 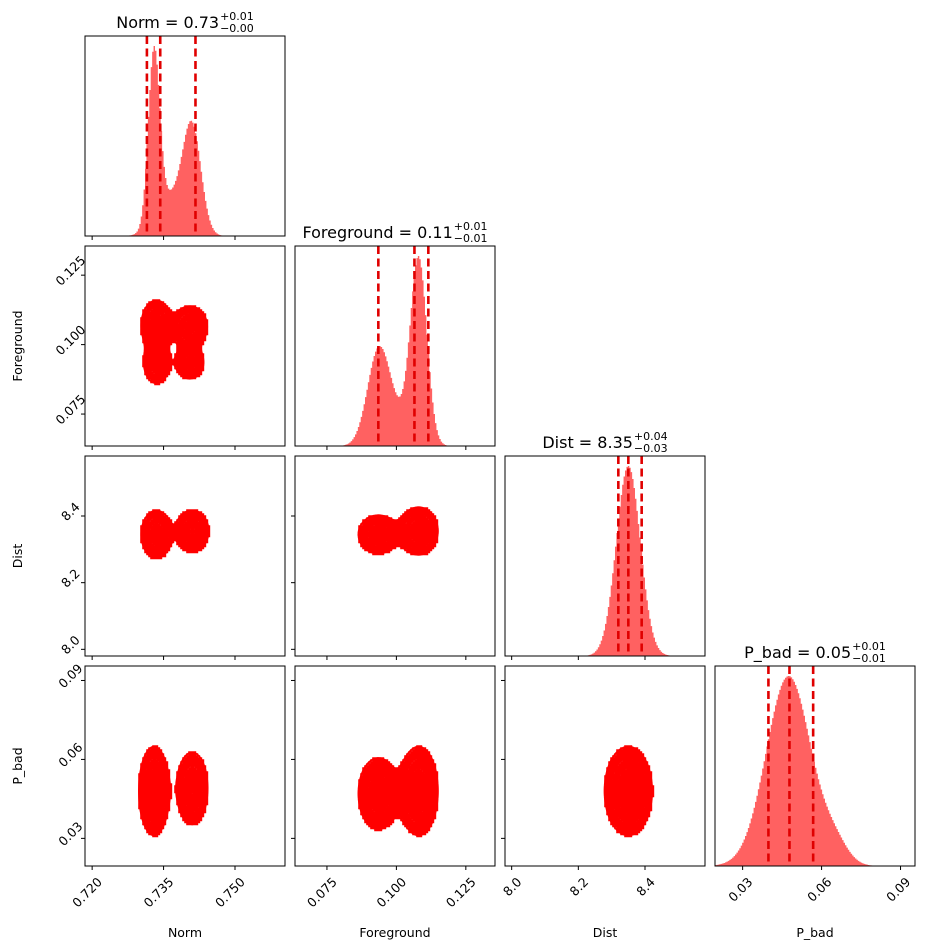 What do you see at coordinates (645, 886) in the screenshot?
I see `x-tick-label-dist: 8.4` at bounding box center [645, 886].